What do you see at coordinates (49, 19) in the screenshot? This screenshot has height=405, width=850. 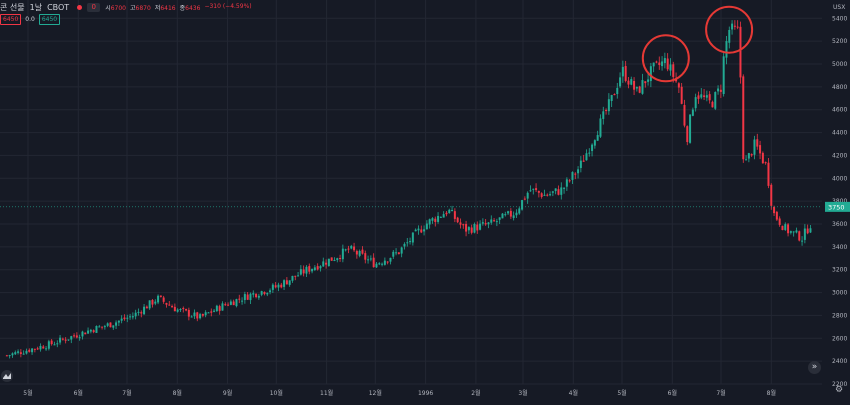 I see `buy-button: 6450` at bounding box center [49, 19].